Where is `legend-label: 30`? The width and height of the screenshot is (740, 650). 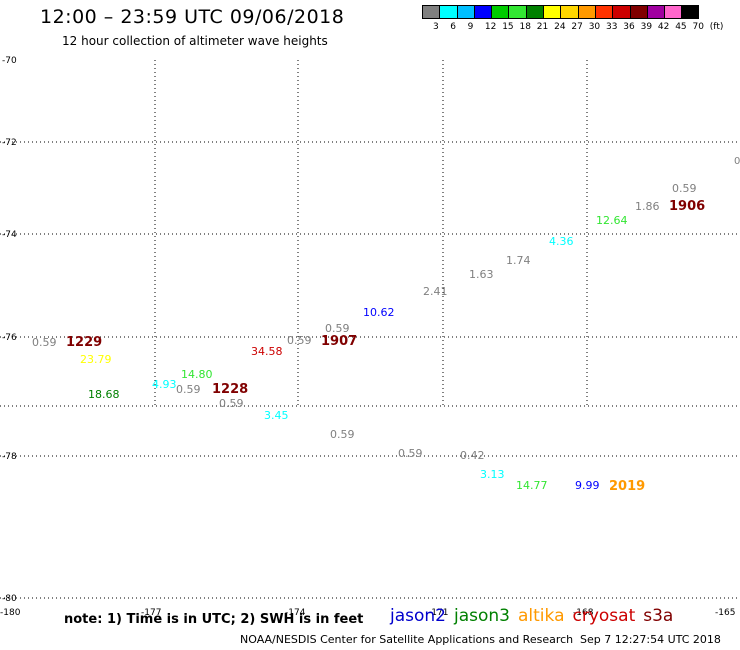 legend-label: 30 is located at coordinates (594, 27).